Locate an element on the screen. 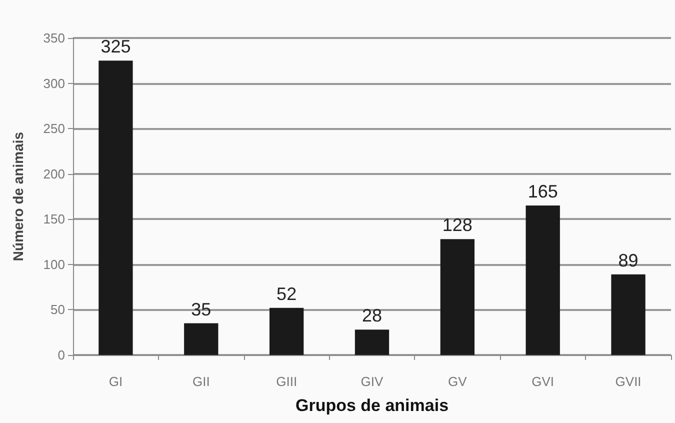  x-tick-label: GI is located at coordinates (115, 381).